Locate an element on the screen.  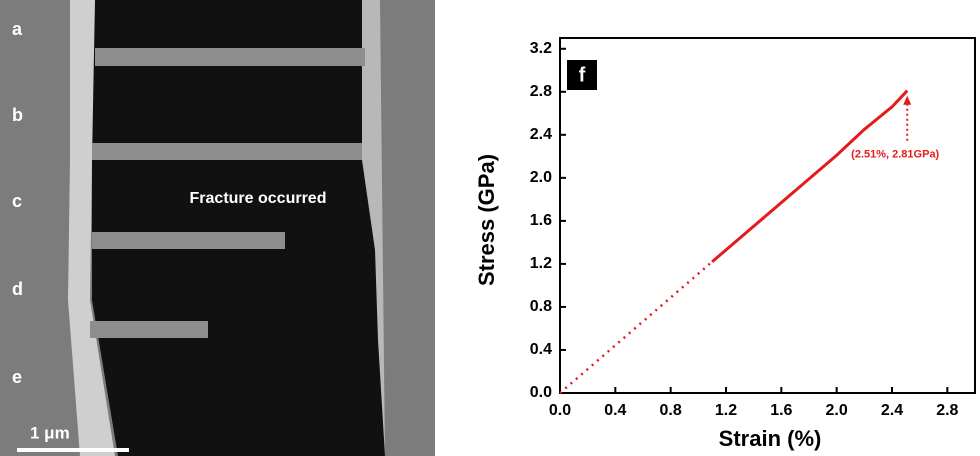
panel-label-box is located at coordinates (582, 75).